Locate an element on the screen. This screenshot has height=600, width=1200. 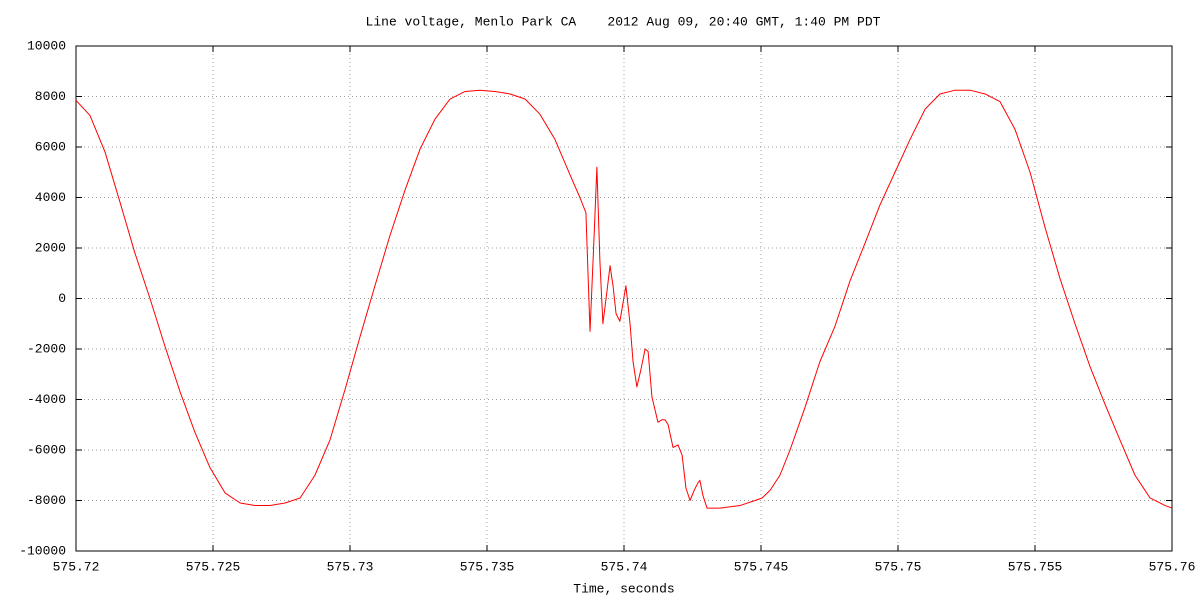
y-tick-label: 2000 is located at coordinates (50, 247).